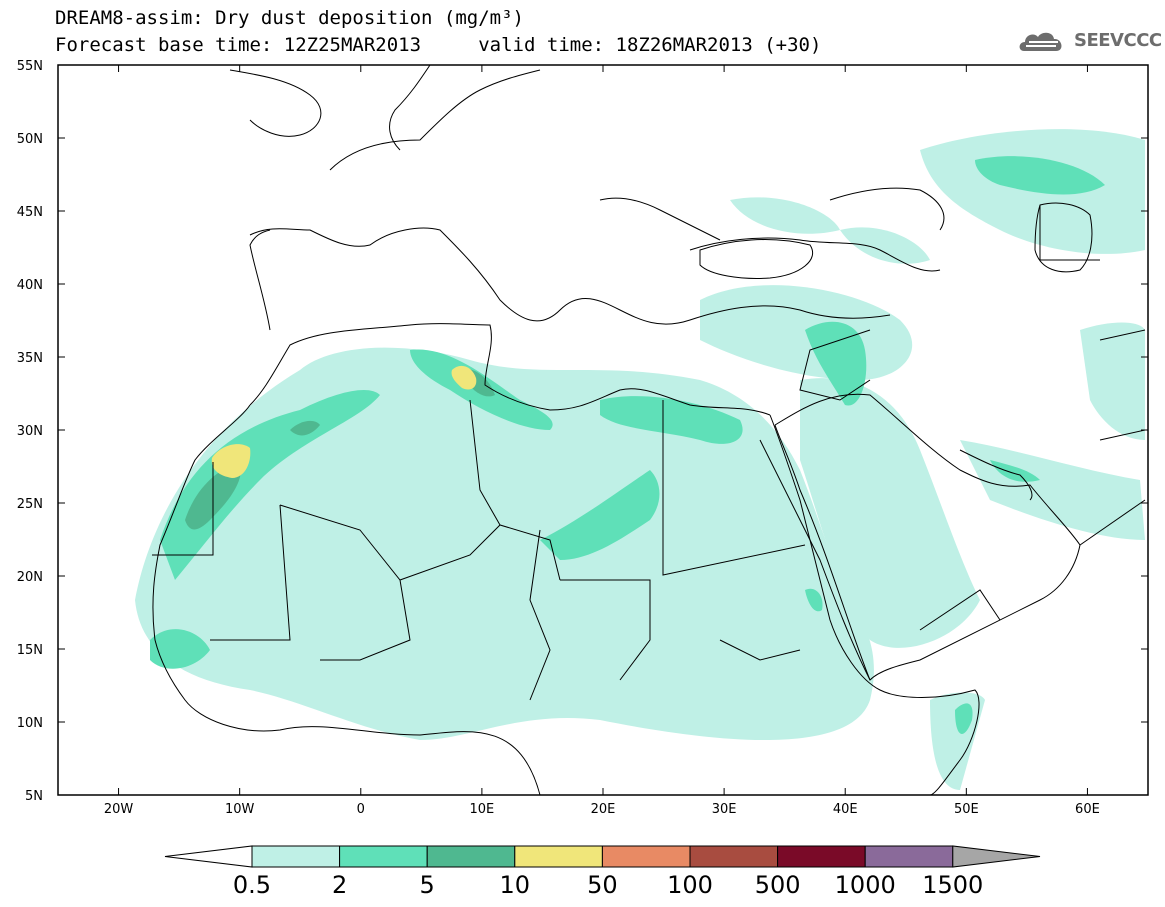 The width and height of the screenshot is (1165, 907). I want to click on colorbar-label: 0.5, so click(252, 885).